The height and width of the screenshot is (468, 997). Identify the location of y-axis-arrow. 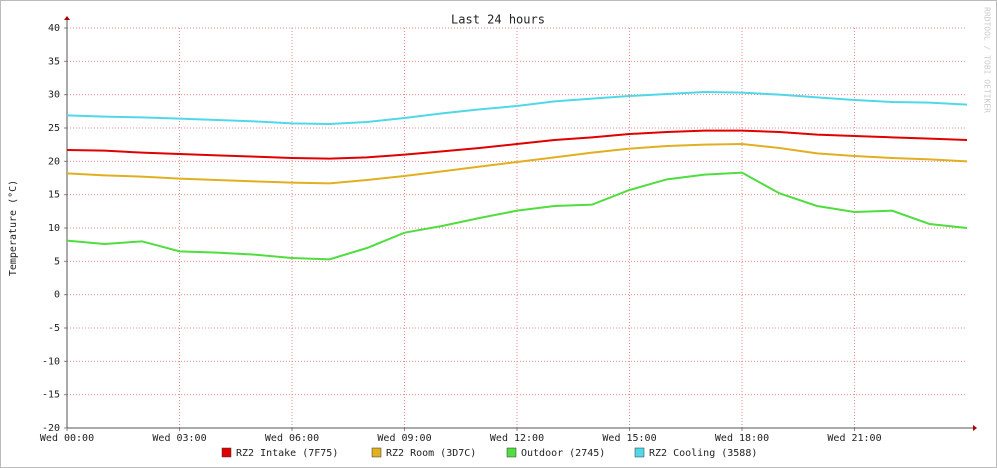
(67, 18).